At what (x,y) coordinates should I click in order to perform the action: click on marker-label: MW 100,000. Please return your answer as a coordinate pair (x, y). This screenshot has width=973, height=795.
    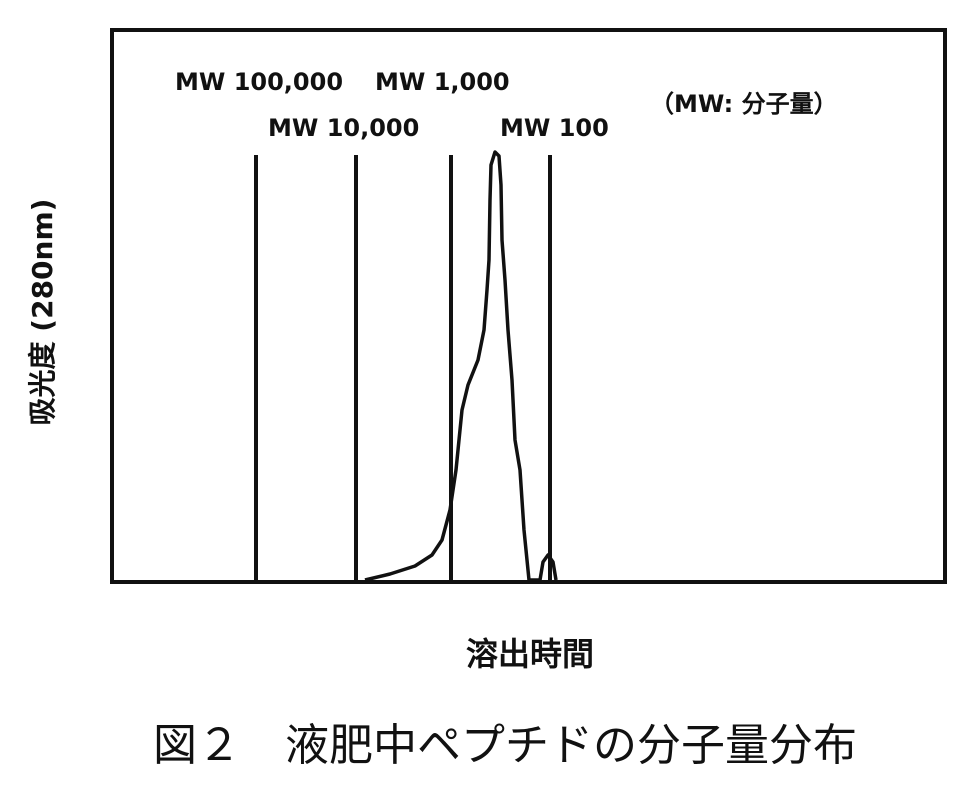
    Looking at the image, I should click on (259, 82).